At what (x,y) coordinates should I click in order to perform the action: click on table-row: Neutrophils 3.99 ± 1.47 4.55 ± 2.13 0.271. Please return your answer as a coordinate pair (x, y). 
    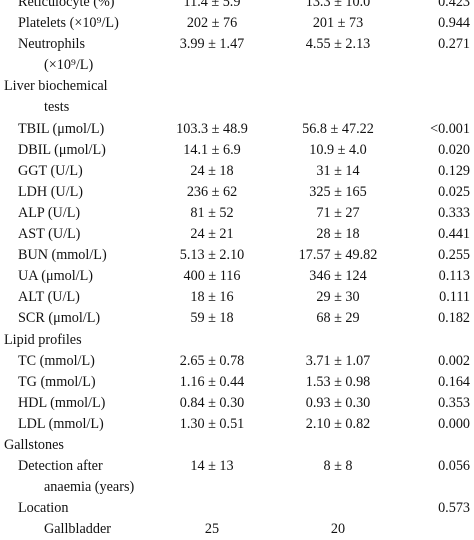
    Looking at the image, I should click on (237, 44).